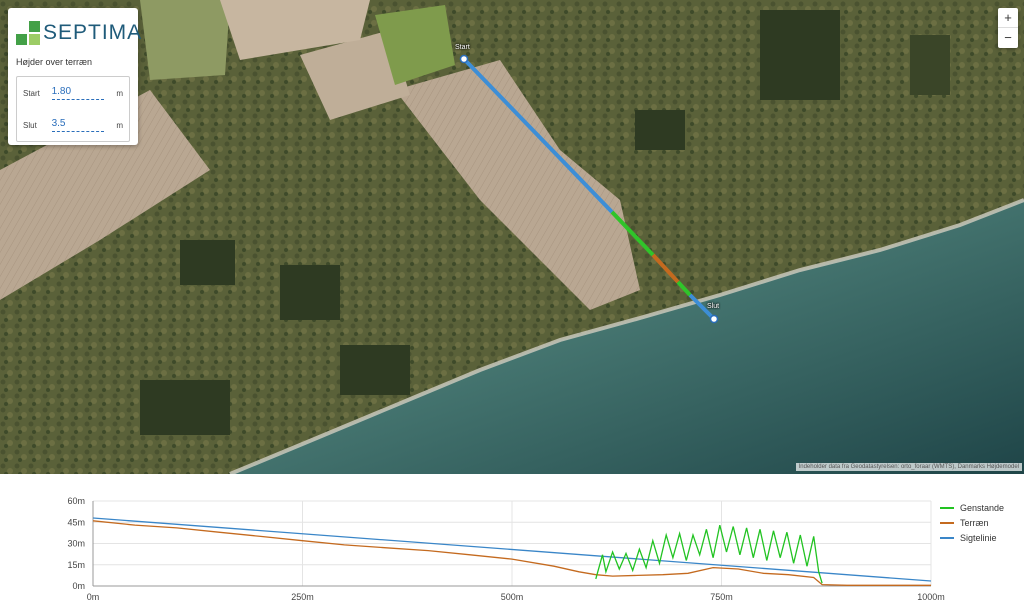 The width and height of the screenshot is (1024, 612). What do you see at coordinates (76, 522) in the screenshot?
I see `y-tick-label: 45m` at bounding box center [76, 522].